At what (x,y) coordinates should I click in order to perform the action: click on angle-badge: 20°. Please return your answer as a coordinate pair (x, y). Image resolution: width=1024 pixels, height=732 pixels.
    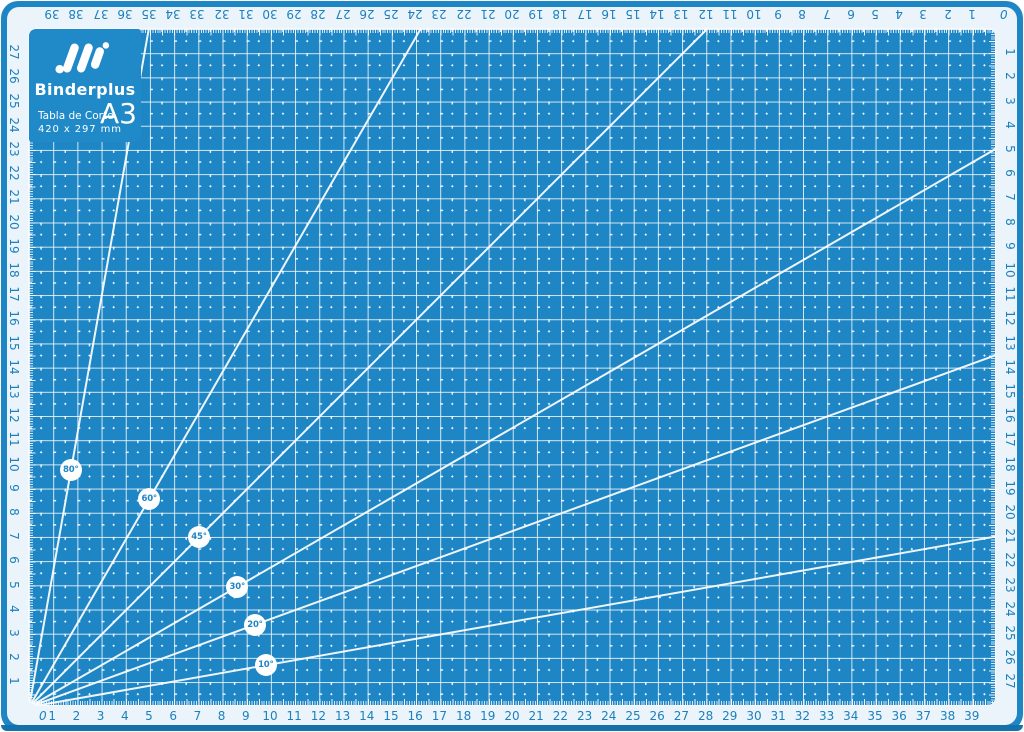
    Looking at the image, I should click on (254, 624).